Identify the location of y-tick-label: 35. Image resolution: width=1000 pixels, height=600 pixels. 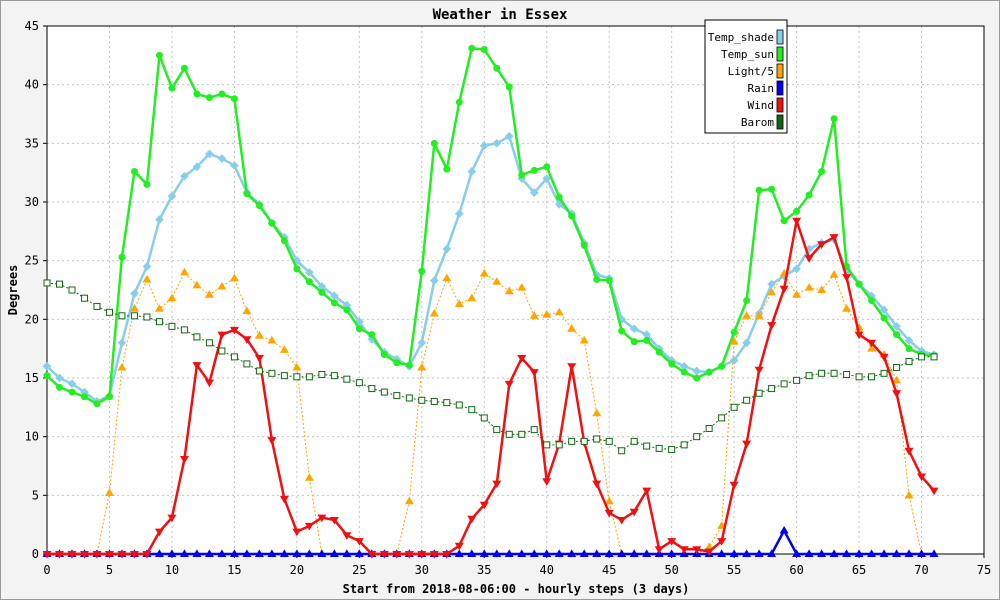
(32, 143).